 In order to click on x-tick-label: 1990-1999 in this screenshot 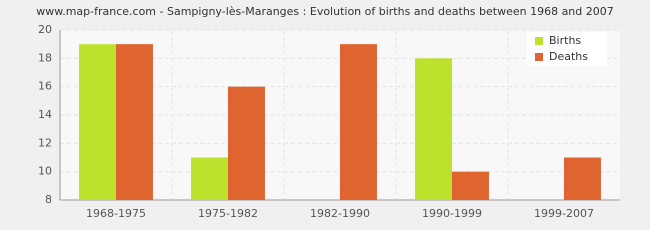, I will do `click(452, 213)`.